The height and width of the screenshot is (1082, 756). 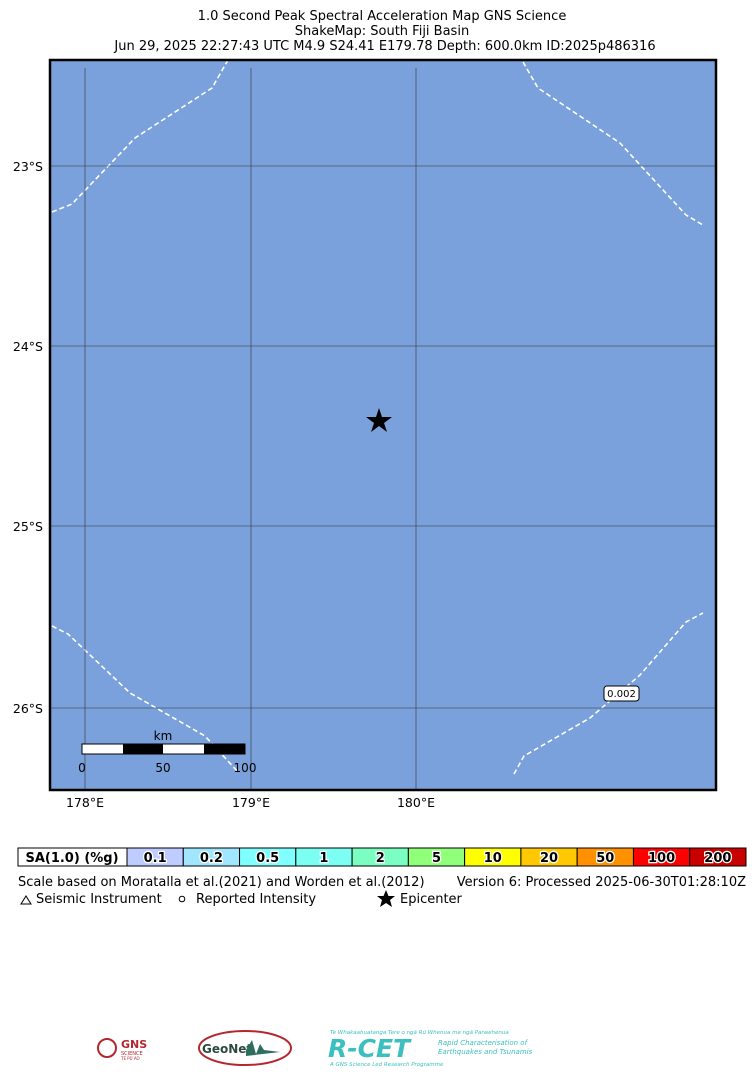 What do you see at coordinates (661, 858) in the screenshot?
I see `legend-bin-label: 100` at bounding box center [661, 858].